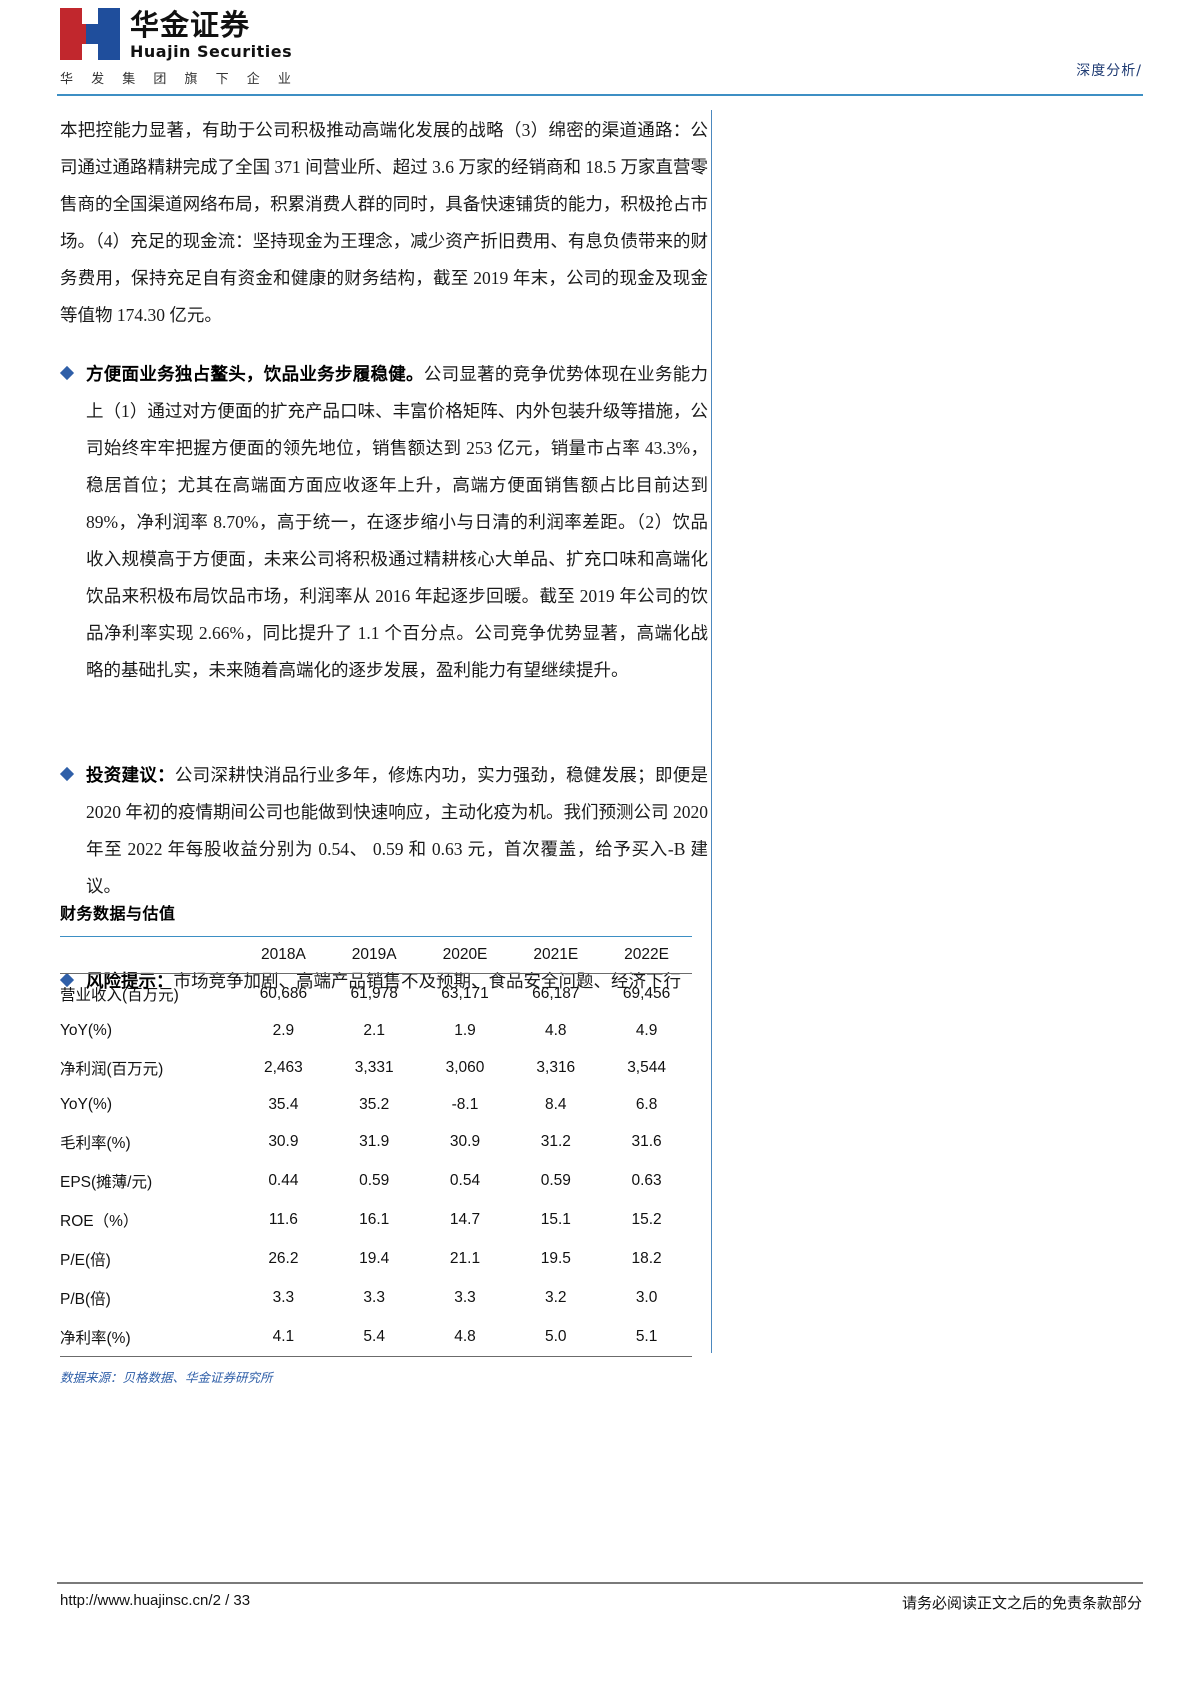 The height and width of the screenshot is (1698, 1200). Describe the element at coordinates (646, 993) in the screenshot. I see `cell-value: 69,456` at that location.